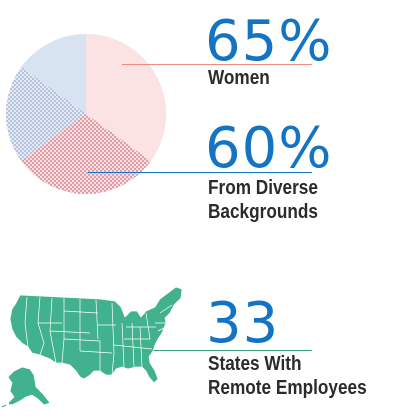 This screenshot has height=418, width=406. I want to click on leader-line-states, so click(226, 350).